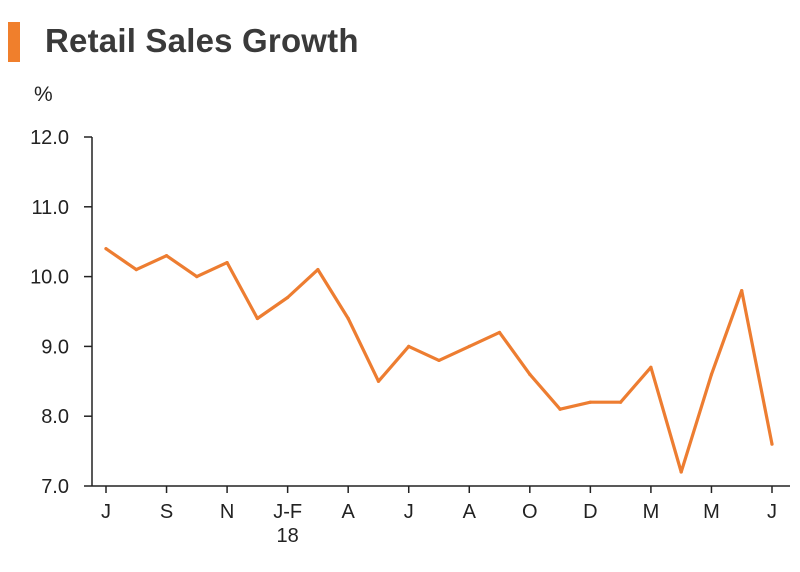 Image resolution: width=800 pixels, height=572 pixels. I want to click on y-tick-label: 8.0, so click(55, 417).